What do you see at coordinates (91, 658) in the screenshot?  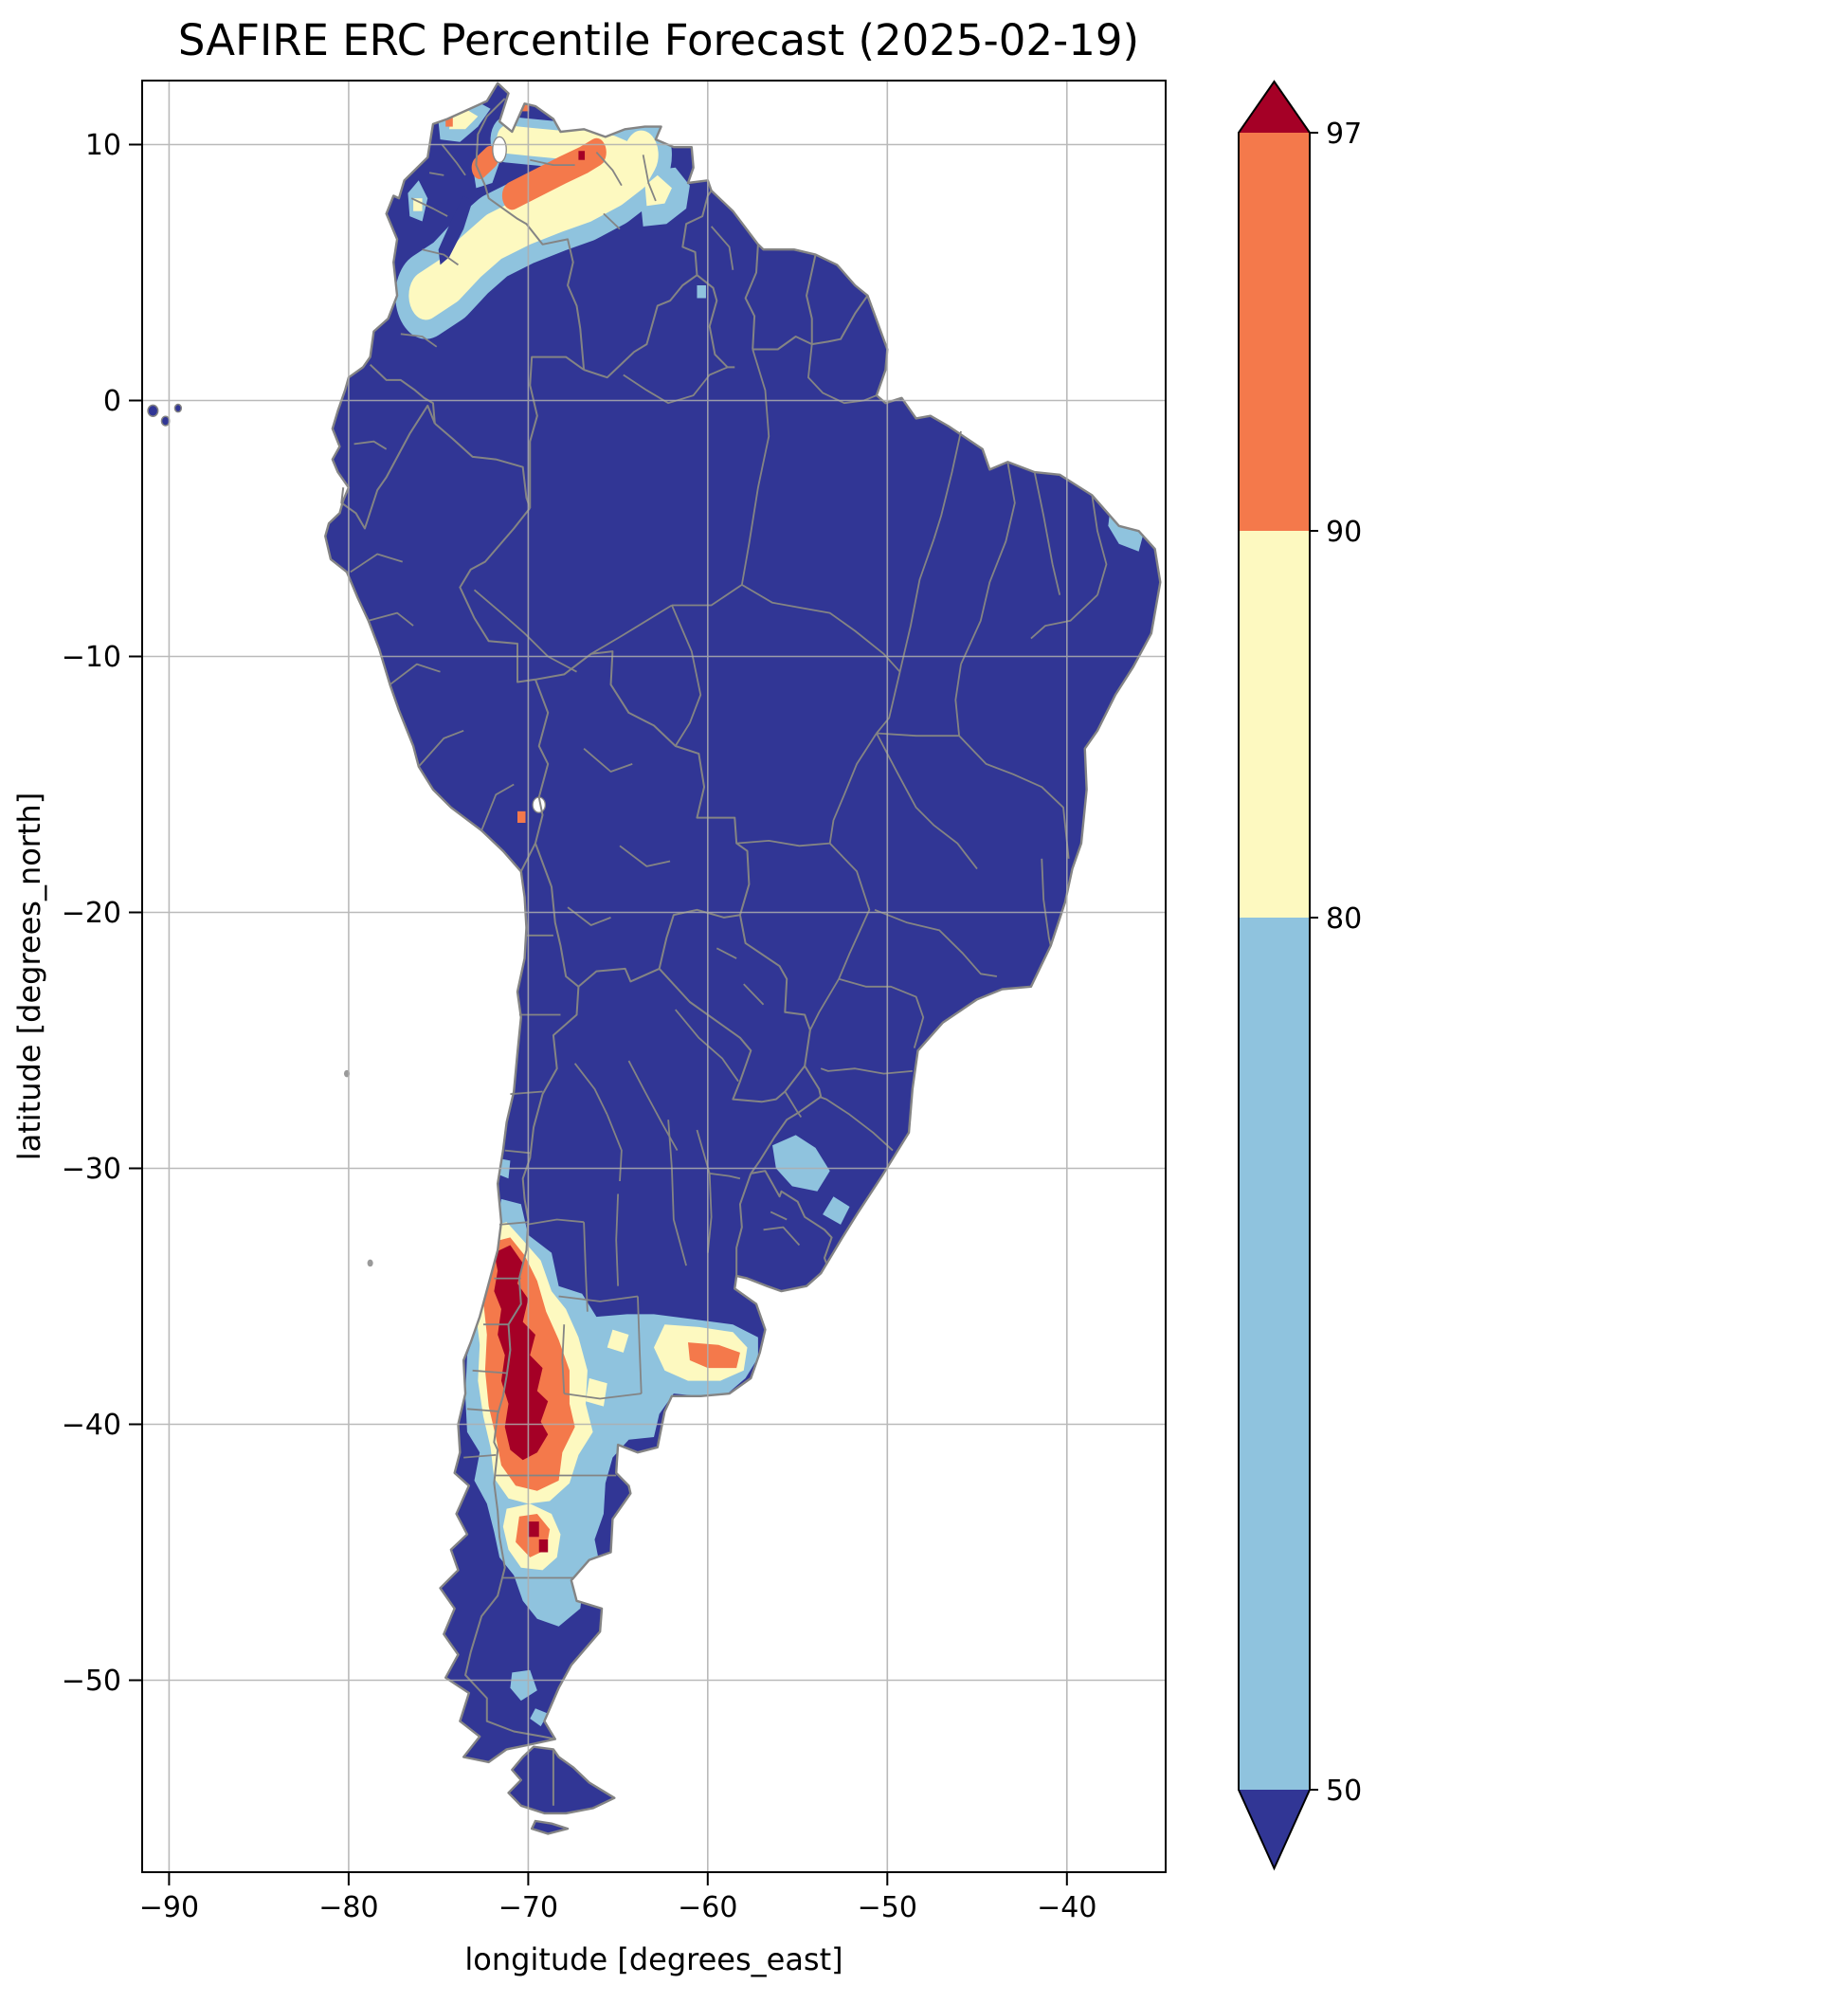 I see `y-tick-label: −10` at bounding box center [91, 658].